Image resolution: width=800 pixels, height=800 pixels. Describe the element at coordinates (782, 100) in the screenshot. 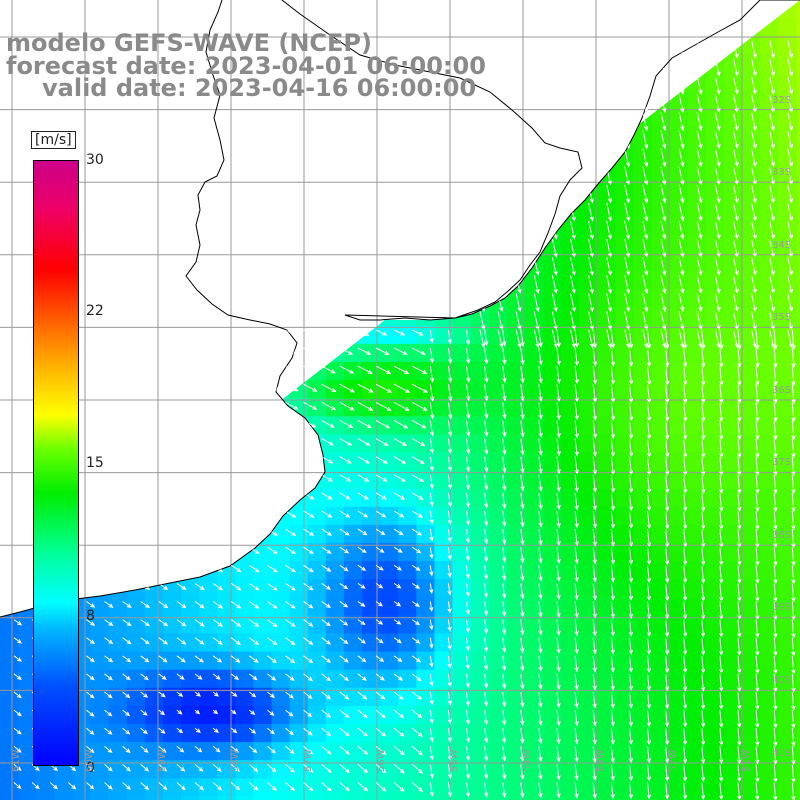

I see `lat-label: 32S` at that location.